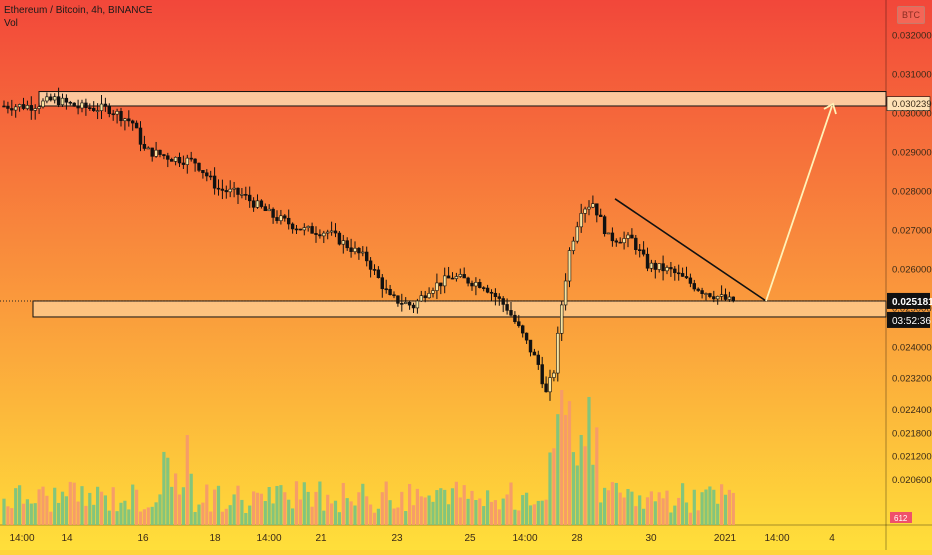 Image resolution: width=932 pixels, height=555 pixels. I want to click on price-tick-label: 0.027000, so click(912, 231).